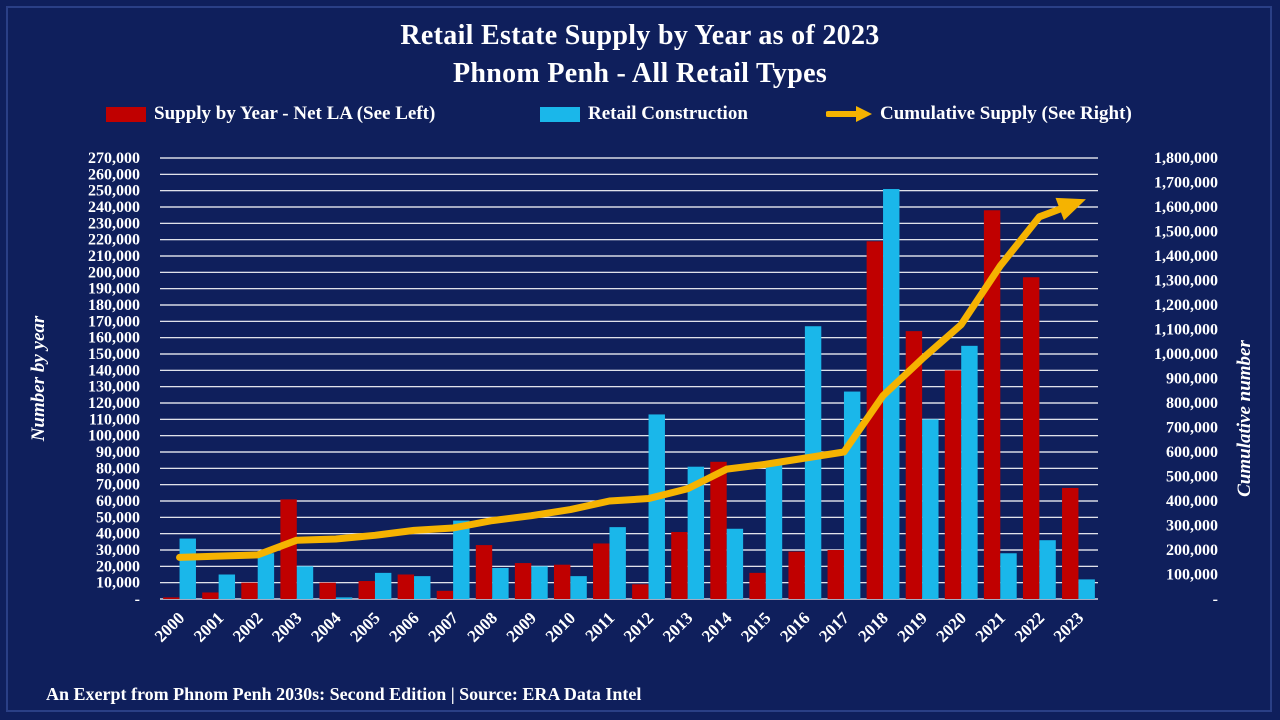 This screenshot has width=1280, height=720. I want to click on bar-supply-2019, so click(914, 465).